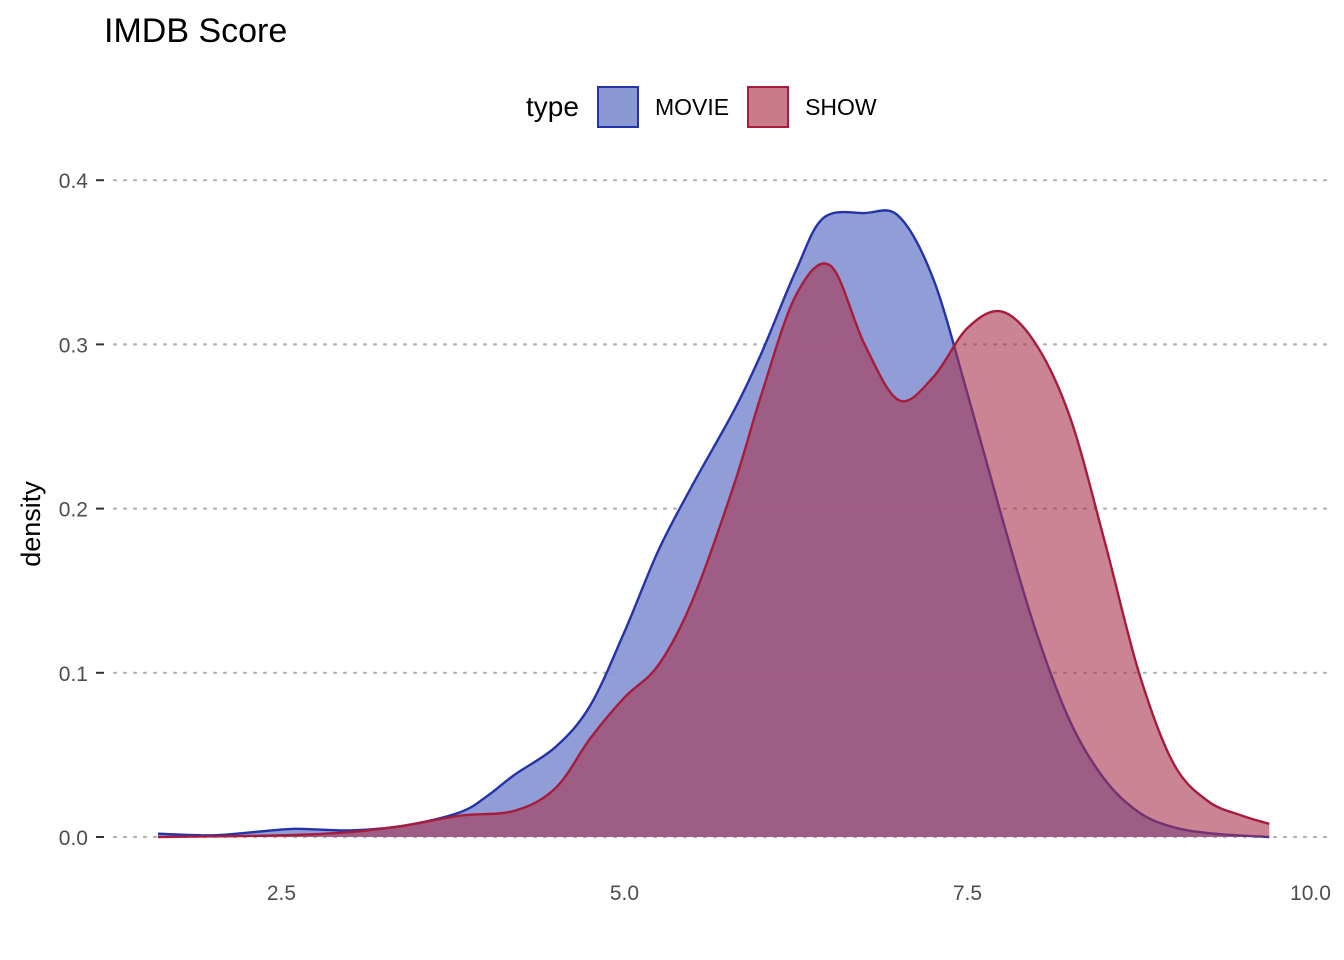  What do you see at coordinates (692, 106) in the screenshot?
I see `legend-label-movie: MOVIE` at bounding box center [692, 106].